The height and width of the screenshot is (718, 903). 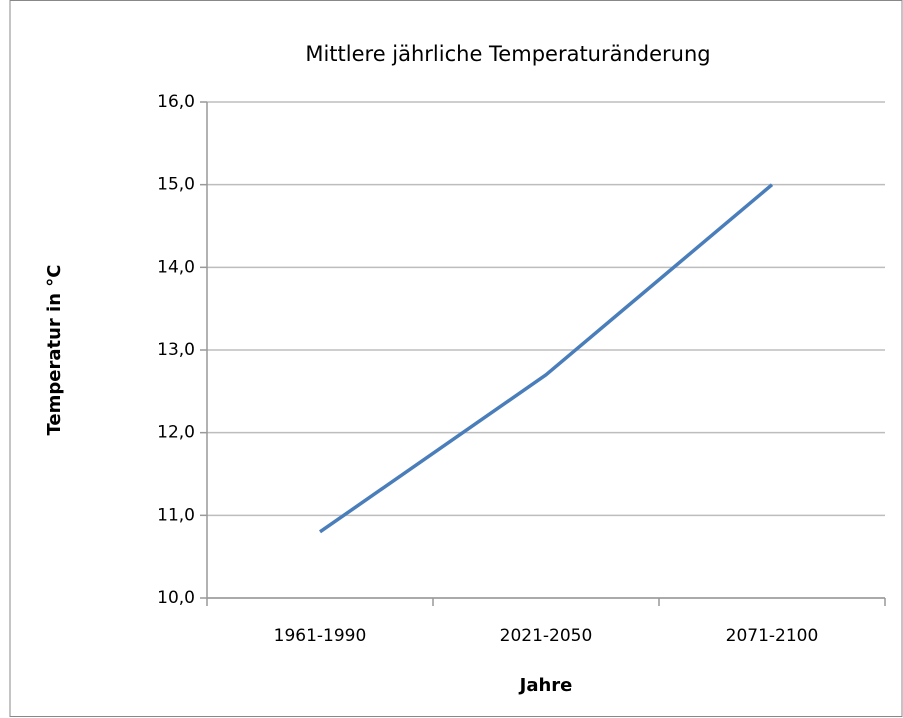 I want to click on x-axis-title: Jahre, so click(x=545, y=685).